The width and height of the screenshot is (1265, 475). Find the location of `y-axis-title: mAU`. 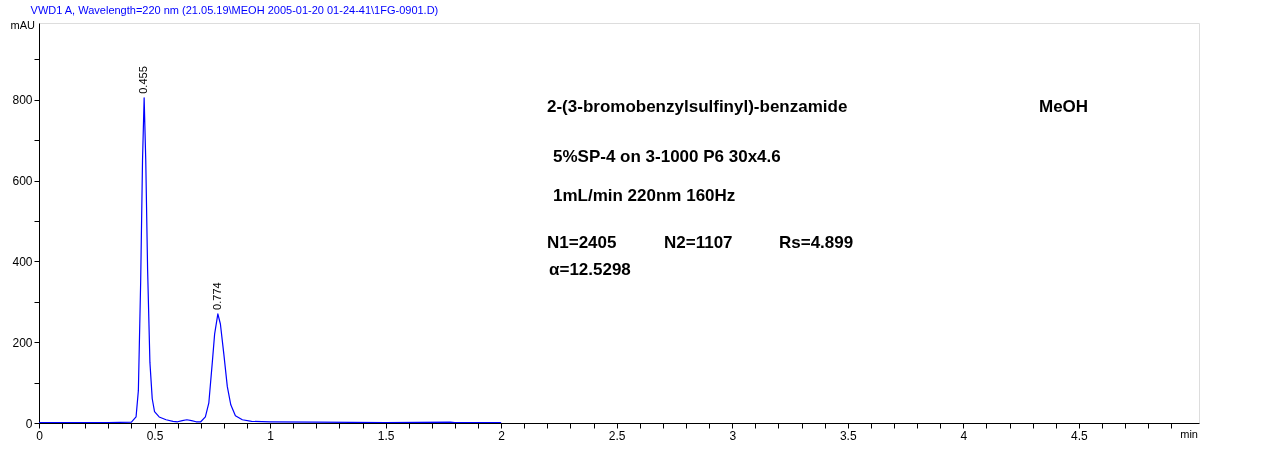

y-axis-title: mAU is located at coordinates (23, 25).